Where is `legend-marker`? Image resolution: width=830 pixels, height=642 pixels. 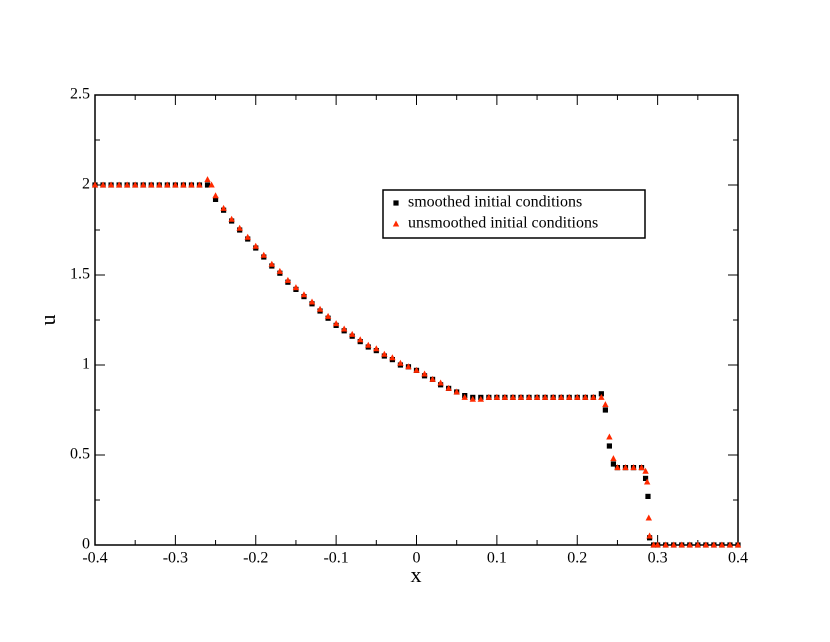 legend-marker is located at coordinates (396, 203).